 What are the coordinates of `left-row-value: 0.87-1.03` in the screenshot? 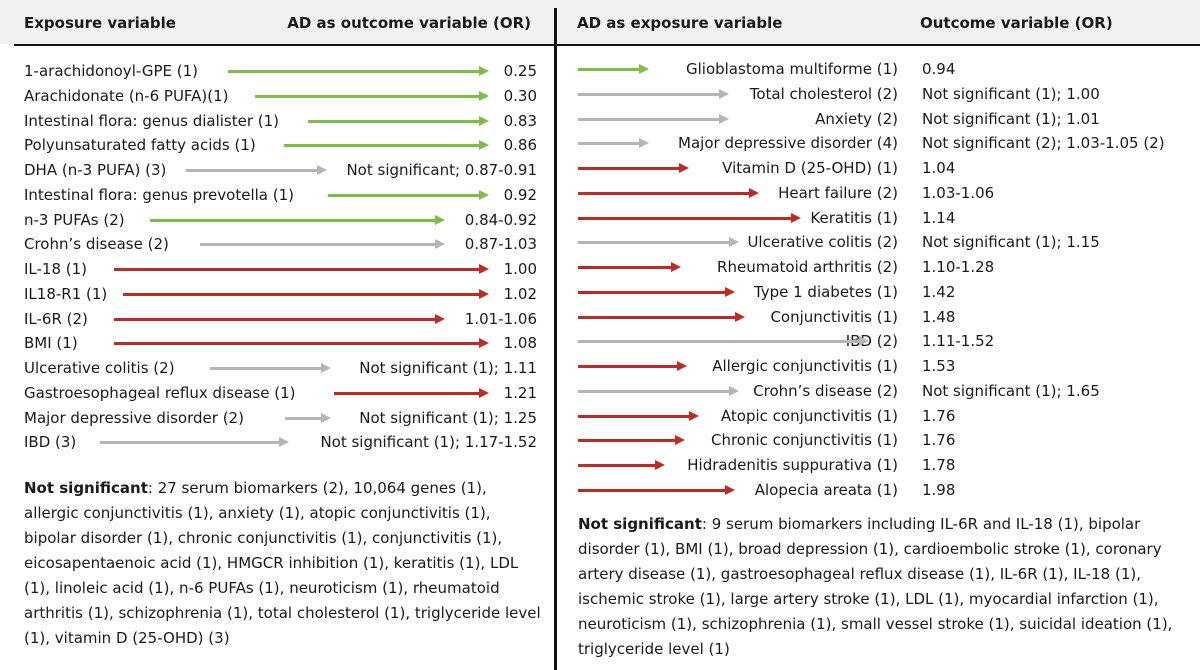 It's located at (500, 244).